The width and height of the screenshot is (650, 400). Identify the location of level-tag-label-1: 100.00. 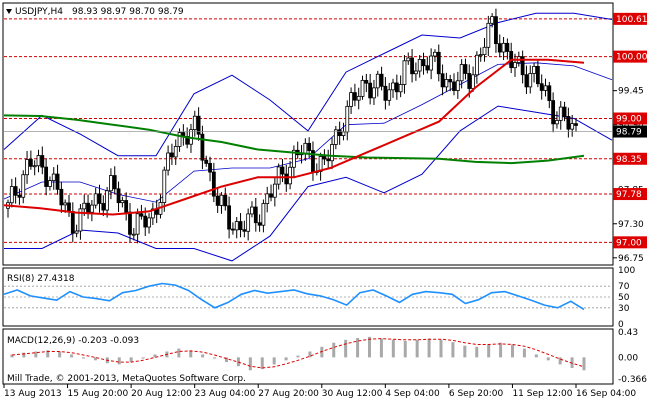
(632, 58).